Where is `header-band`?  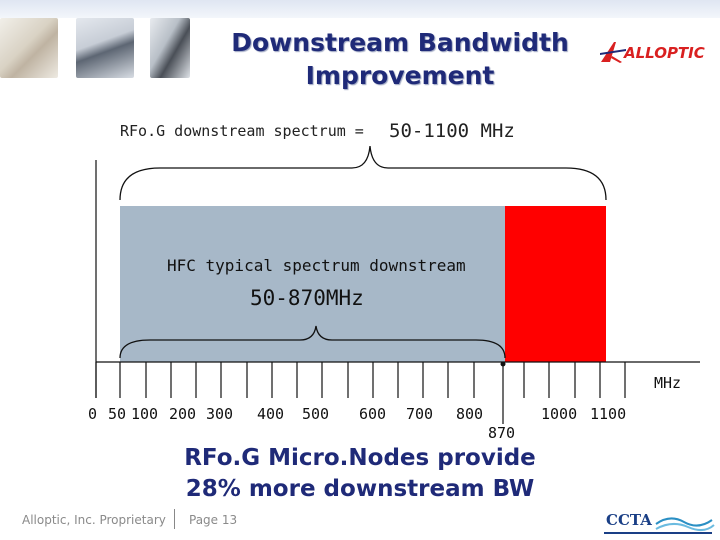 header-band is located at coordinates (360, 9).